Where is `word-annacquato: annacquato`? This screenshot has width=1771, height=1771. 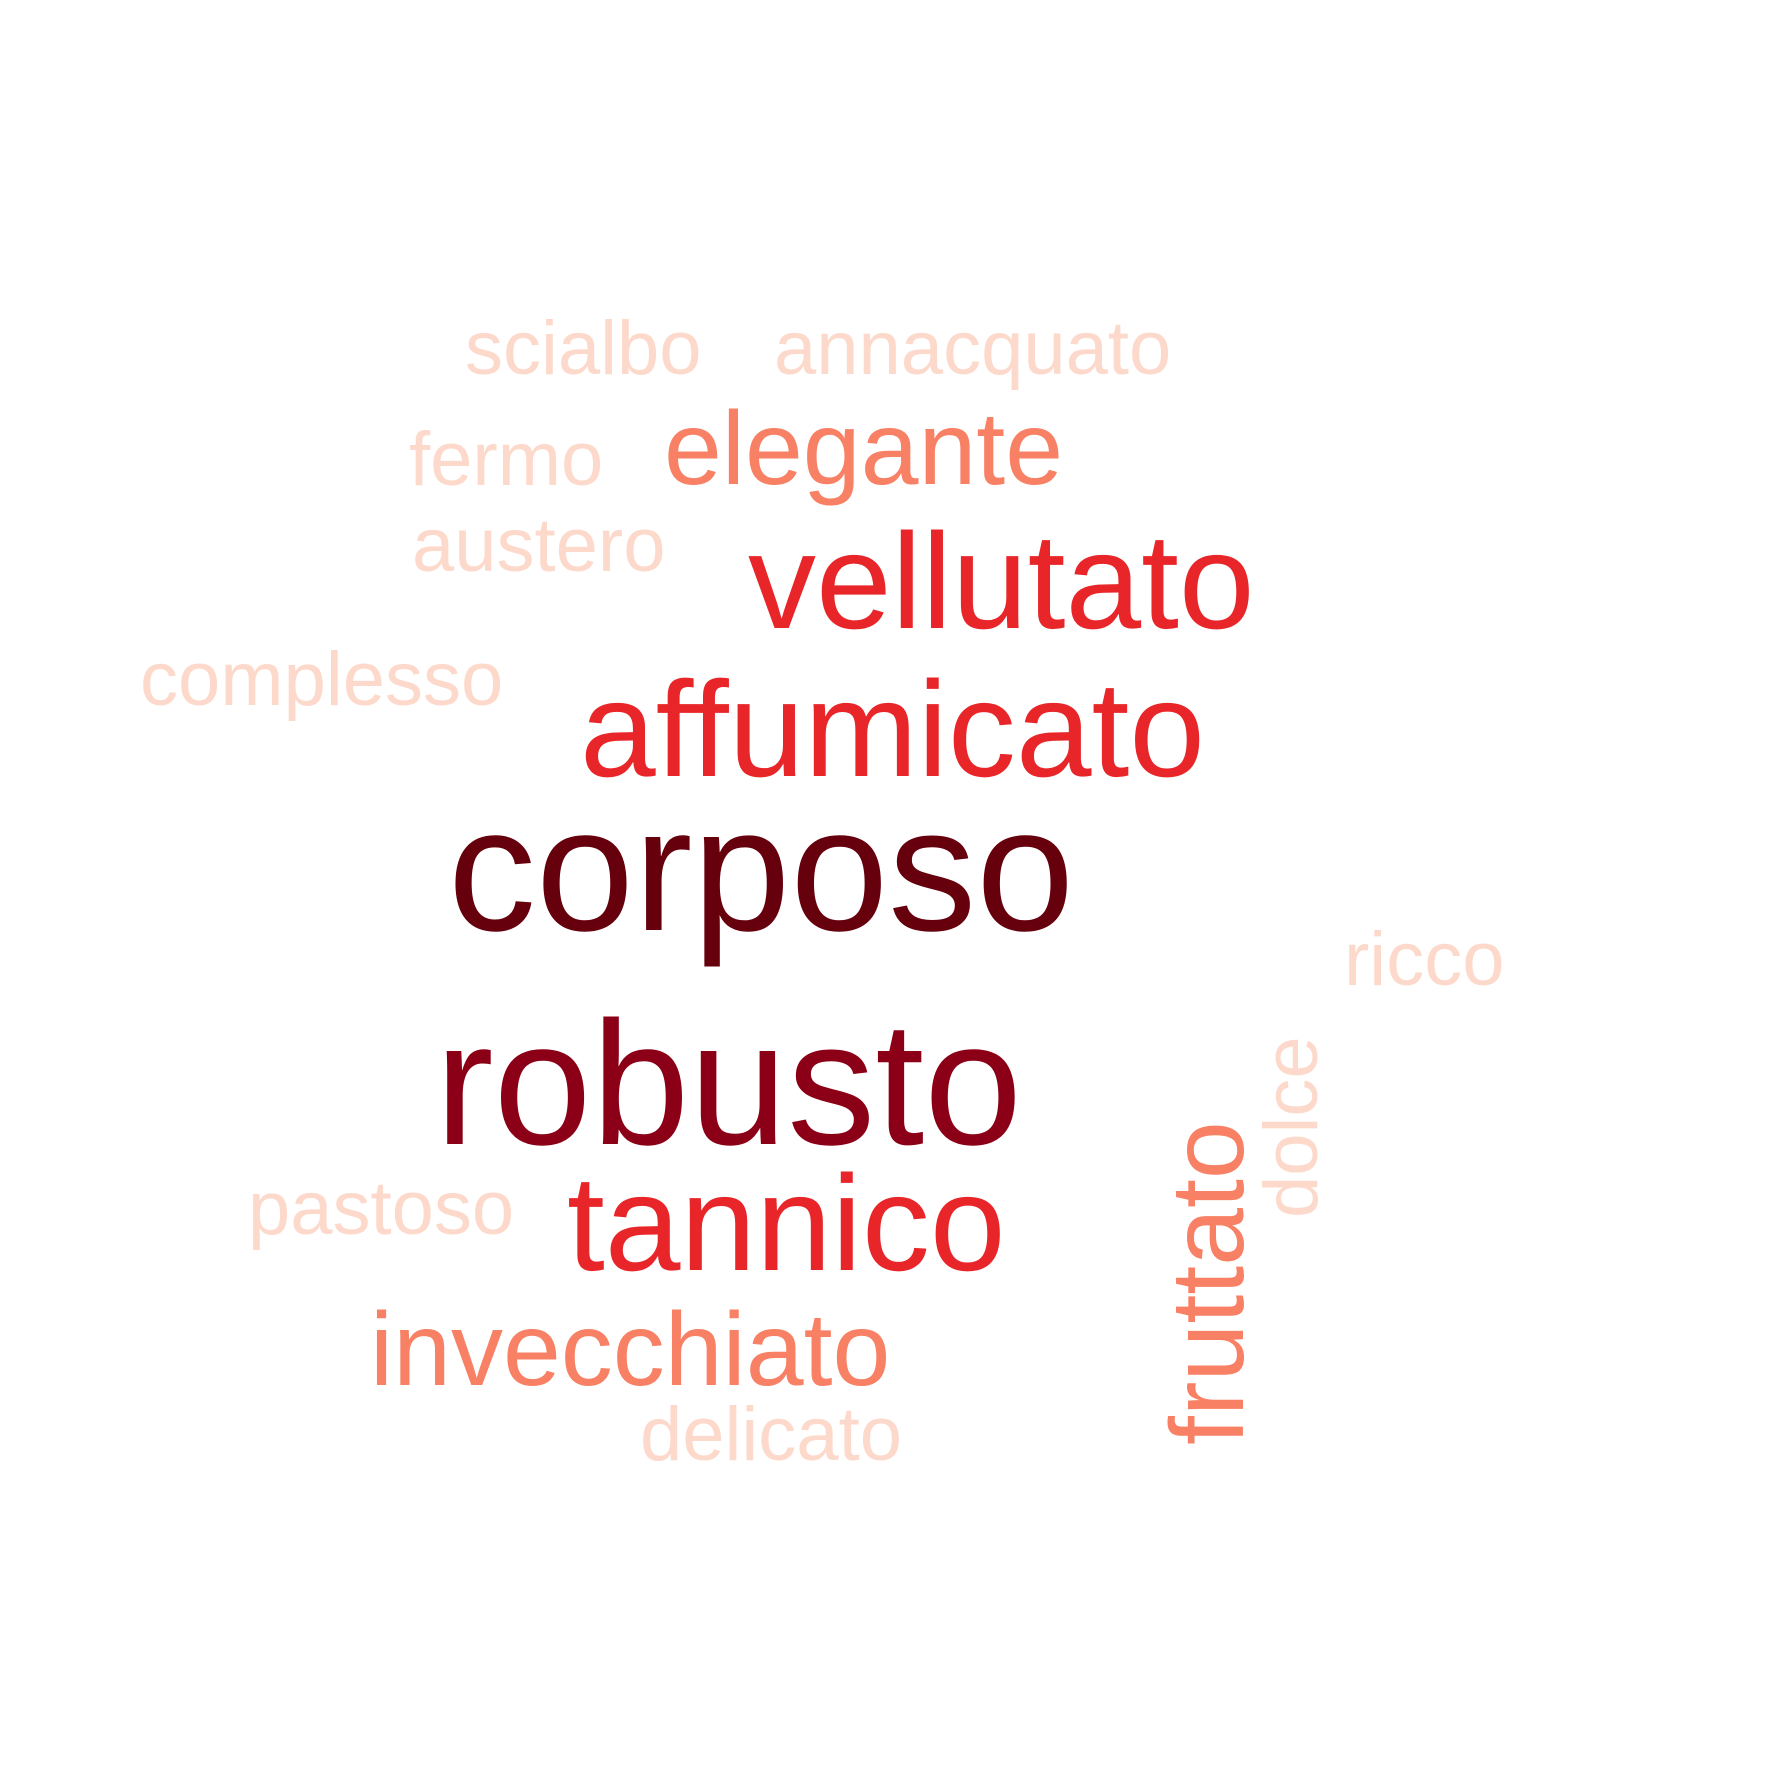 word-annacquato: annacquato is located at coordinates (972, 348).